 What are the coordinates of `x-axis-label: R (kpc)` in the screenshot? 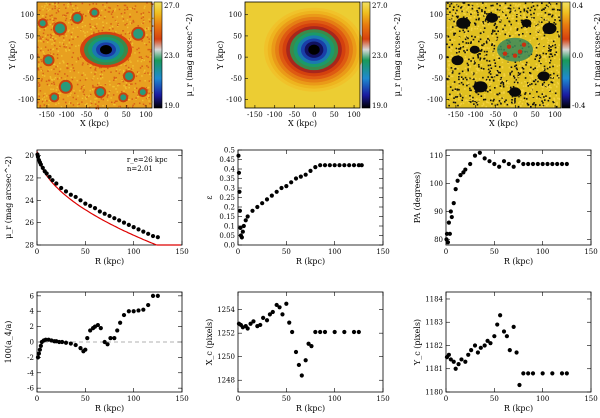 It's located at (518, 261).